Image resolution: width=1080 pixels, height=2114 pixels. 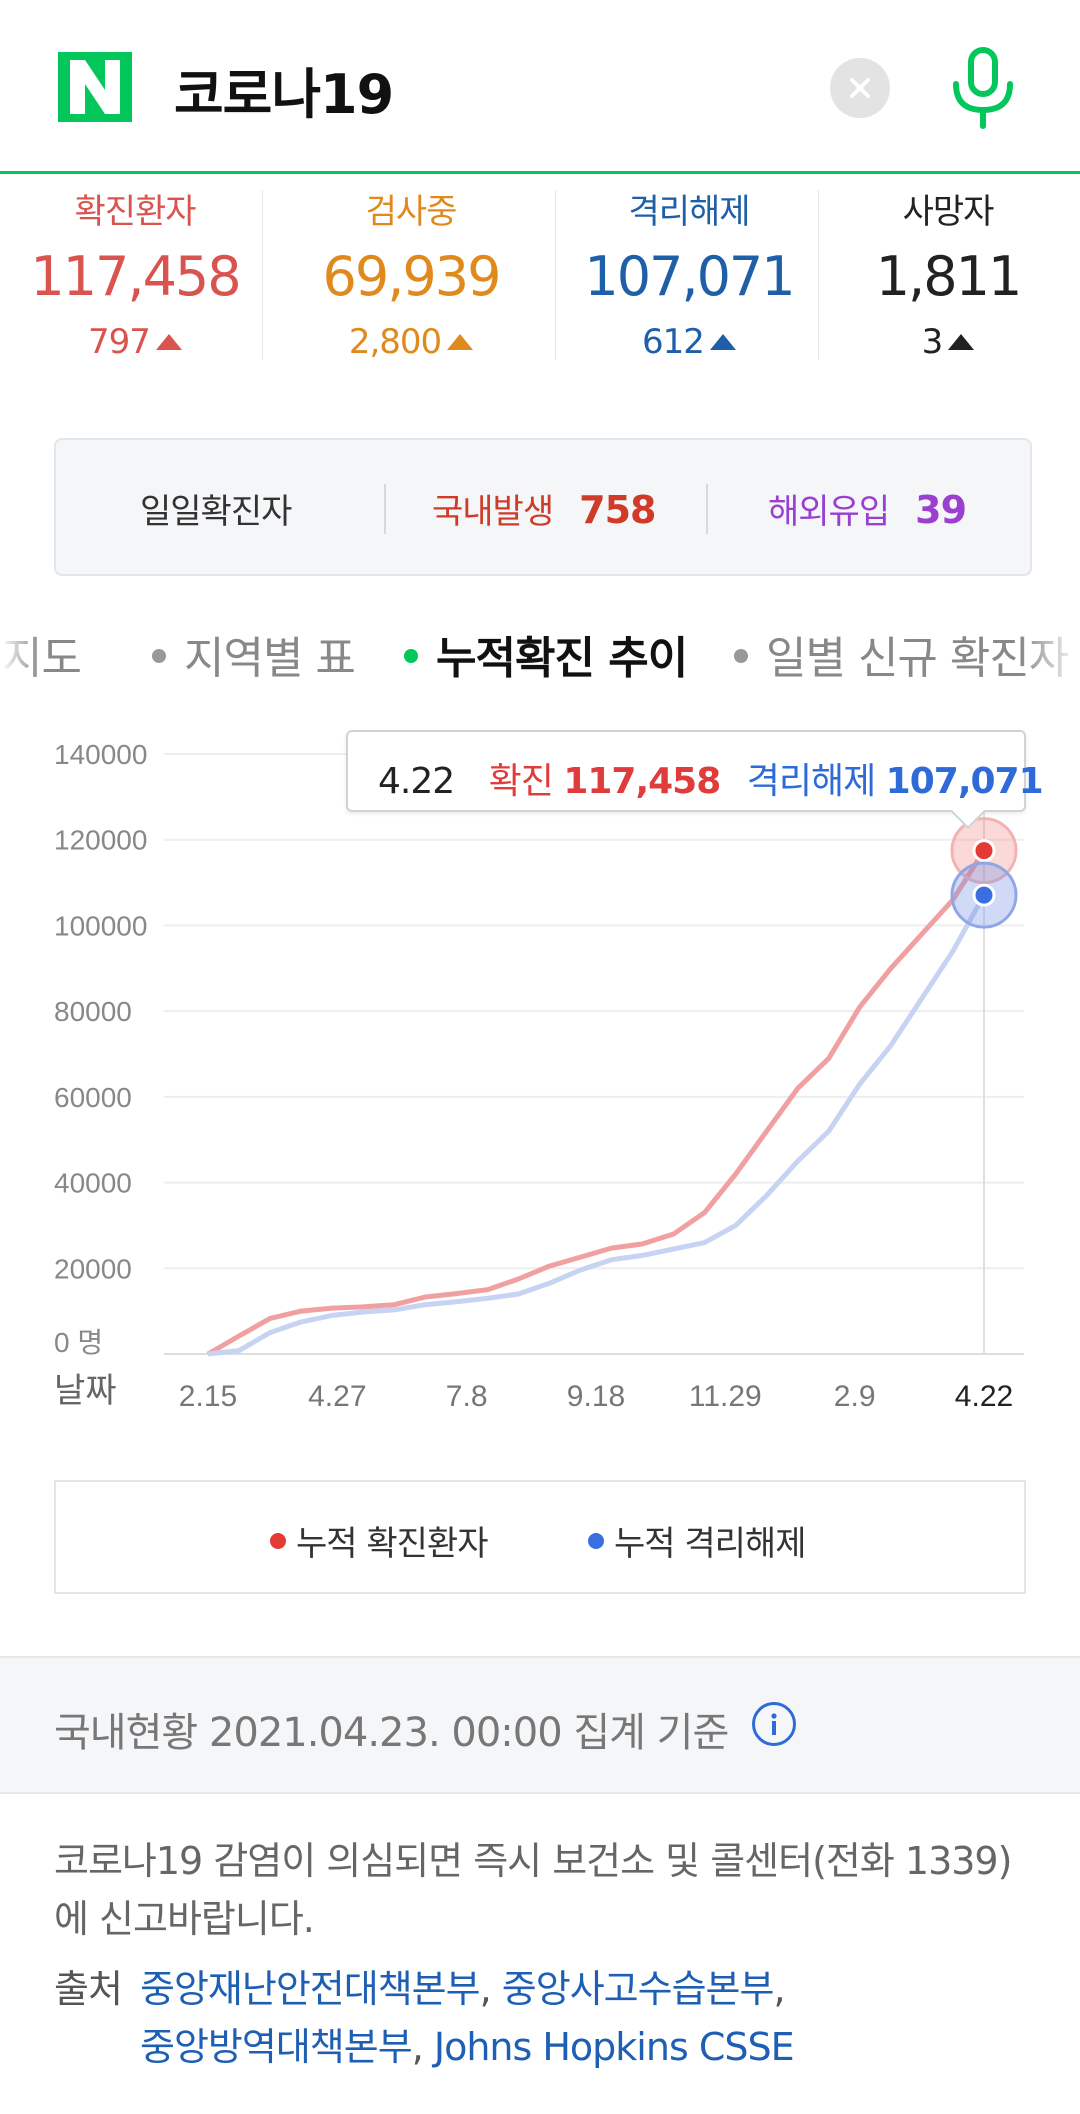 What do you see at coordinates (337, 1396) in the screenshot?
I see `x-tick-label: 4.27` at bounding box center [337, 1396].